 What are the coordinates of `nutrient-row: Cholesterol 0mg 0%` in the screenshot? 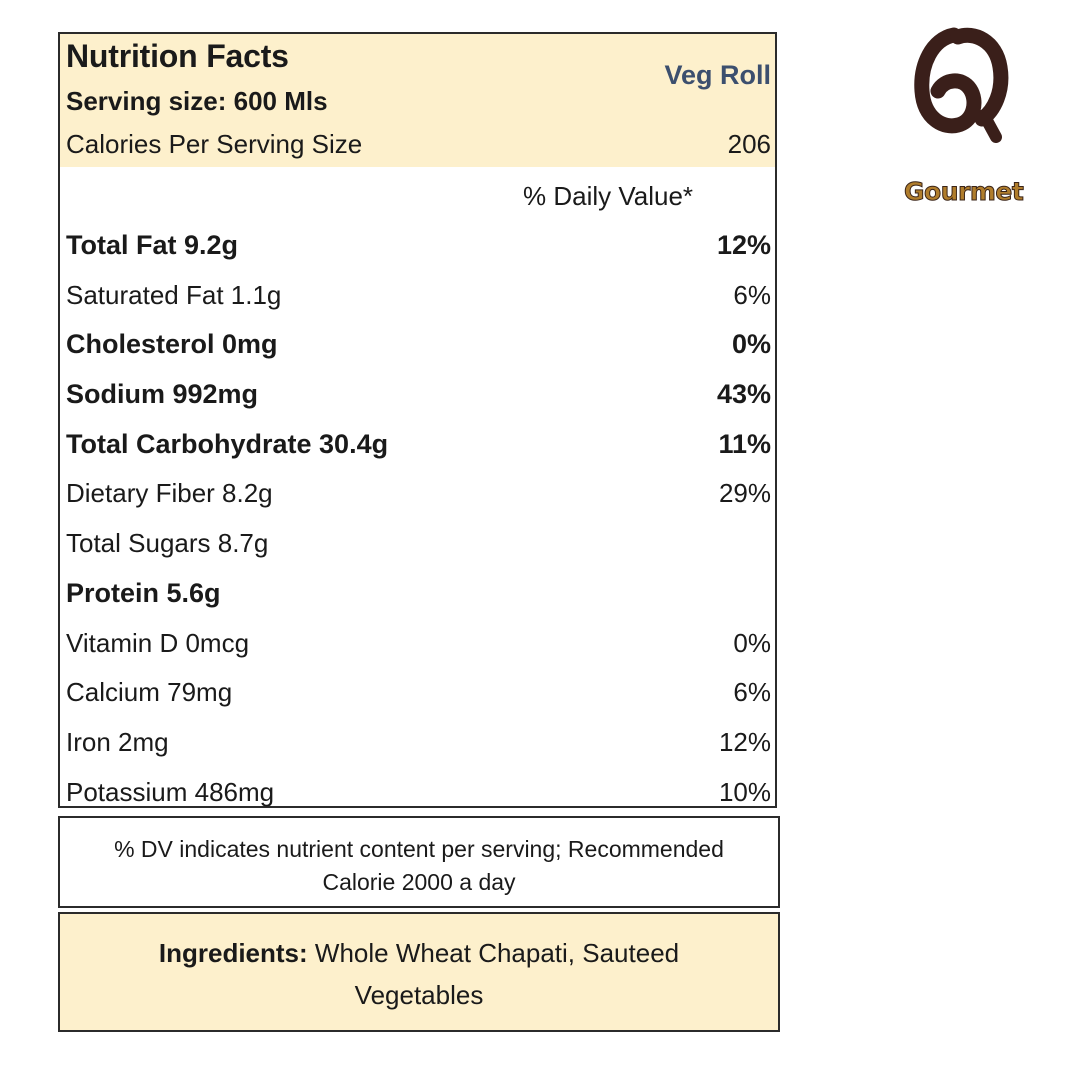 It's located at (417, 346).